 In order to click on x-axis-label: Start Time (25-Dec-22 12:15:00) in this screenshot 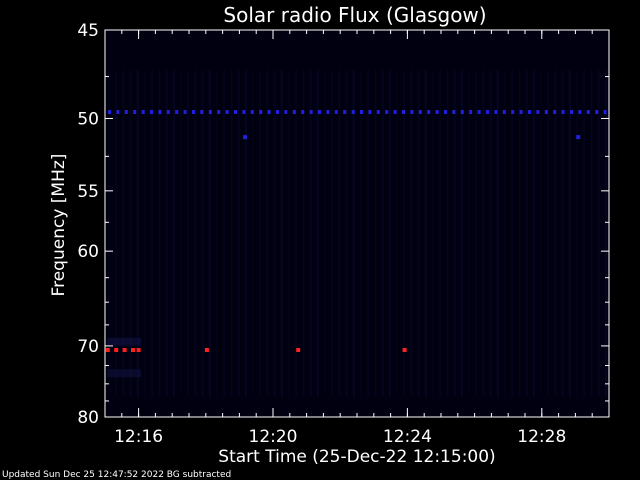, I will do `click(356, 457)`.